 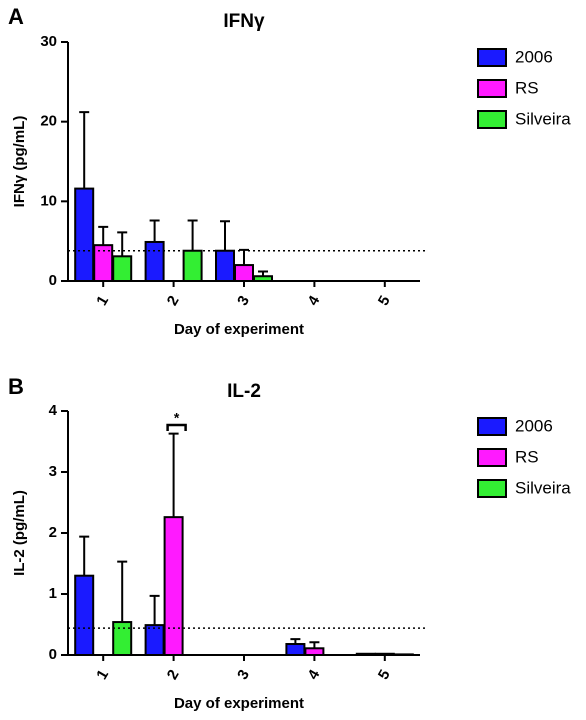 I want to click on significance-bracket, so click(x=176, y=427).